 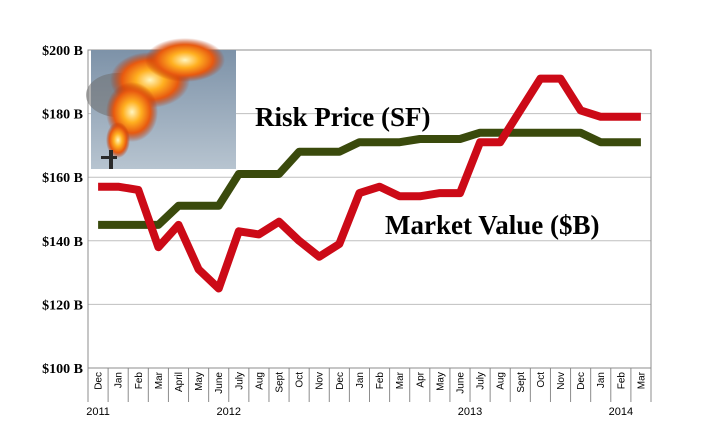 I want to click on year-label: 2014, so click(x=621, y=412).